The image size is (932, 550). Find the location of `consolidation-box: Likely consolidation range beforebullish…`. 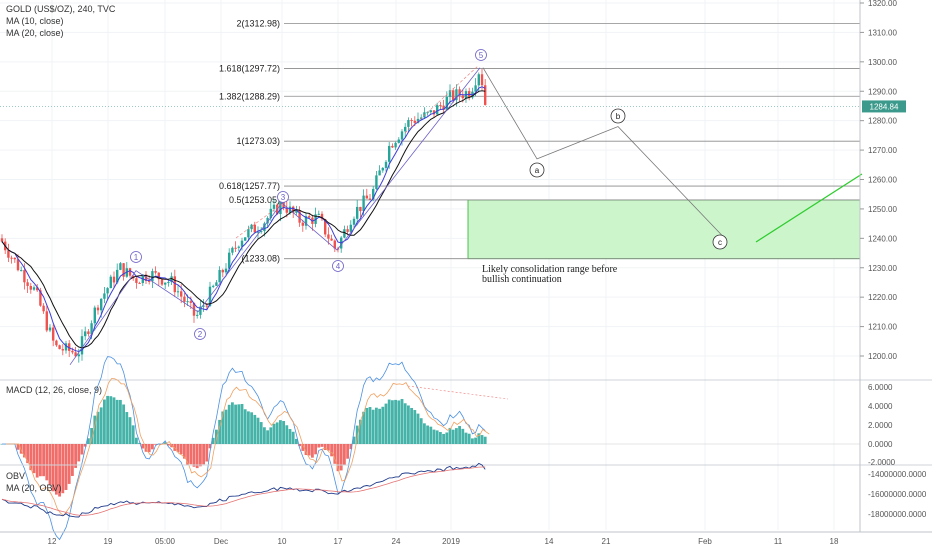

consolidation-box: Likely consolidation range beforebullish… is located at coordinates (664, 242).